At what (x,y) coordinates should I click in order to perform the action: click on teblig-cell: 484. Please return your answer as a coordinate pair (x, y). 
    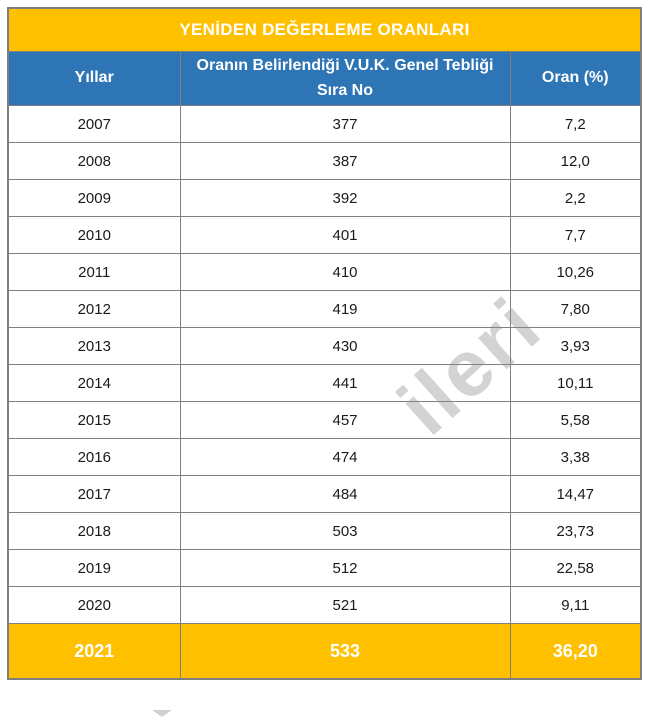
    Looking at the image, I should click on (345, 494).